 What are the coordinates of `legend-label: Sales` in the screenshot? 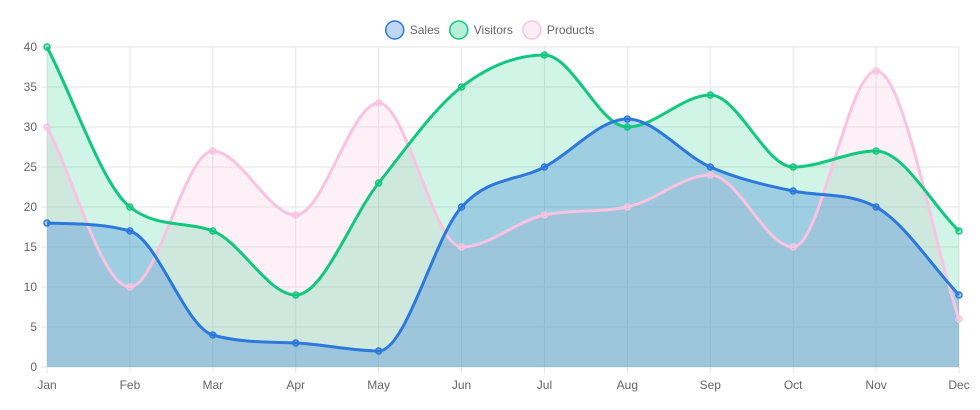 It's located at (425, 30).